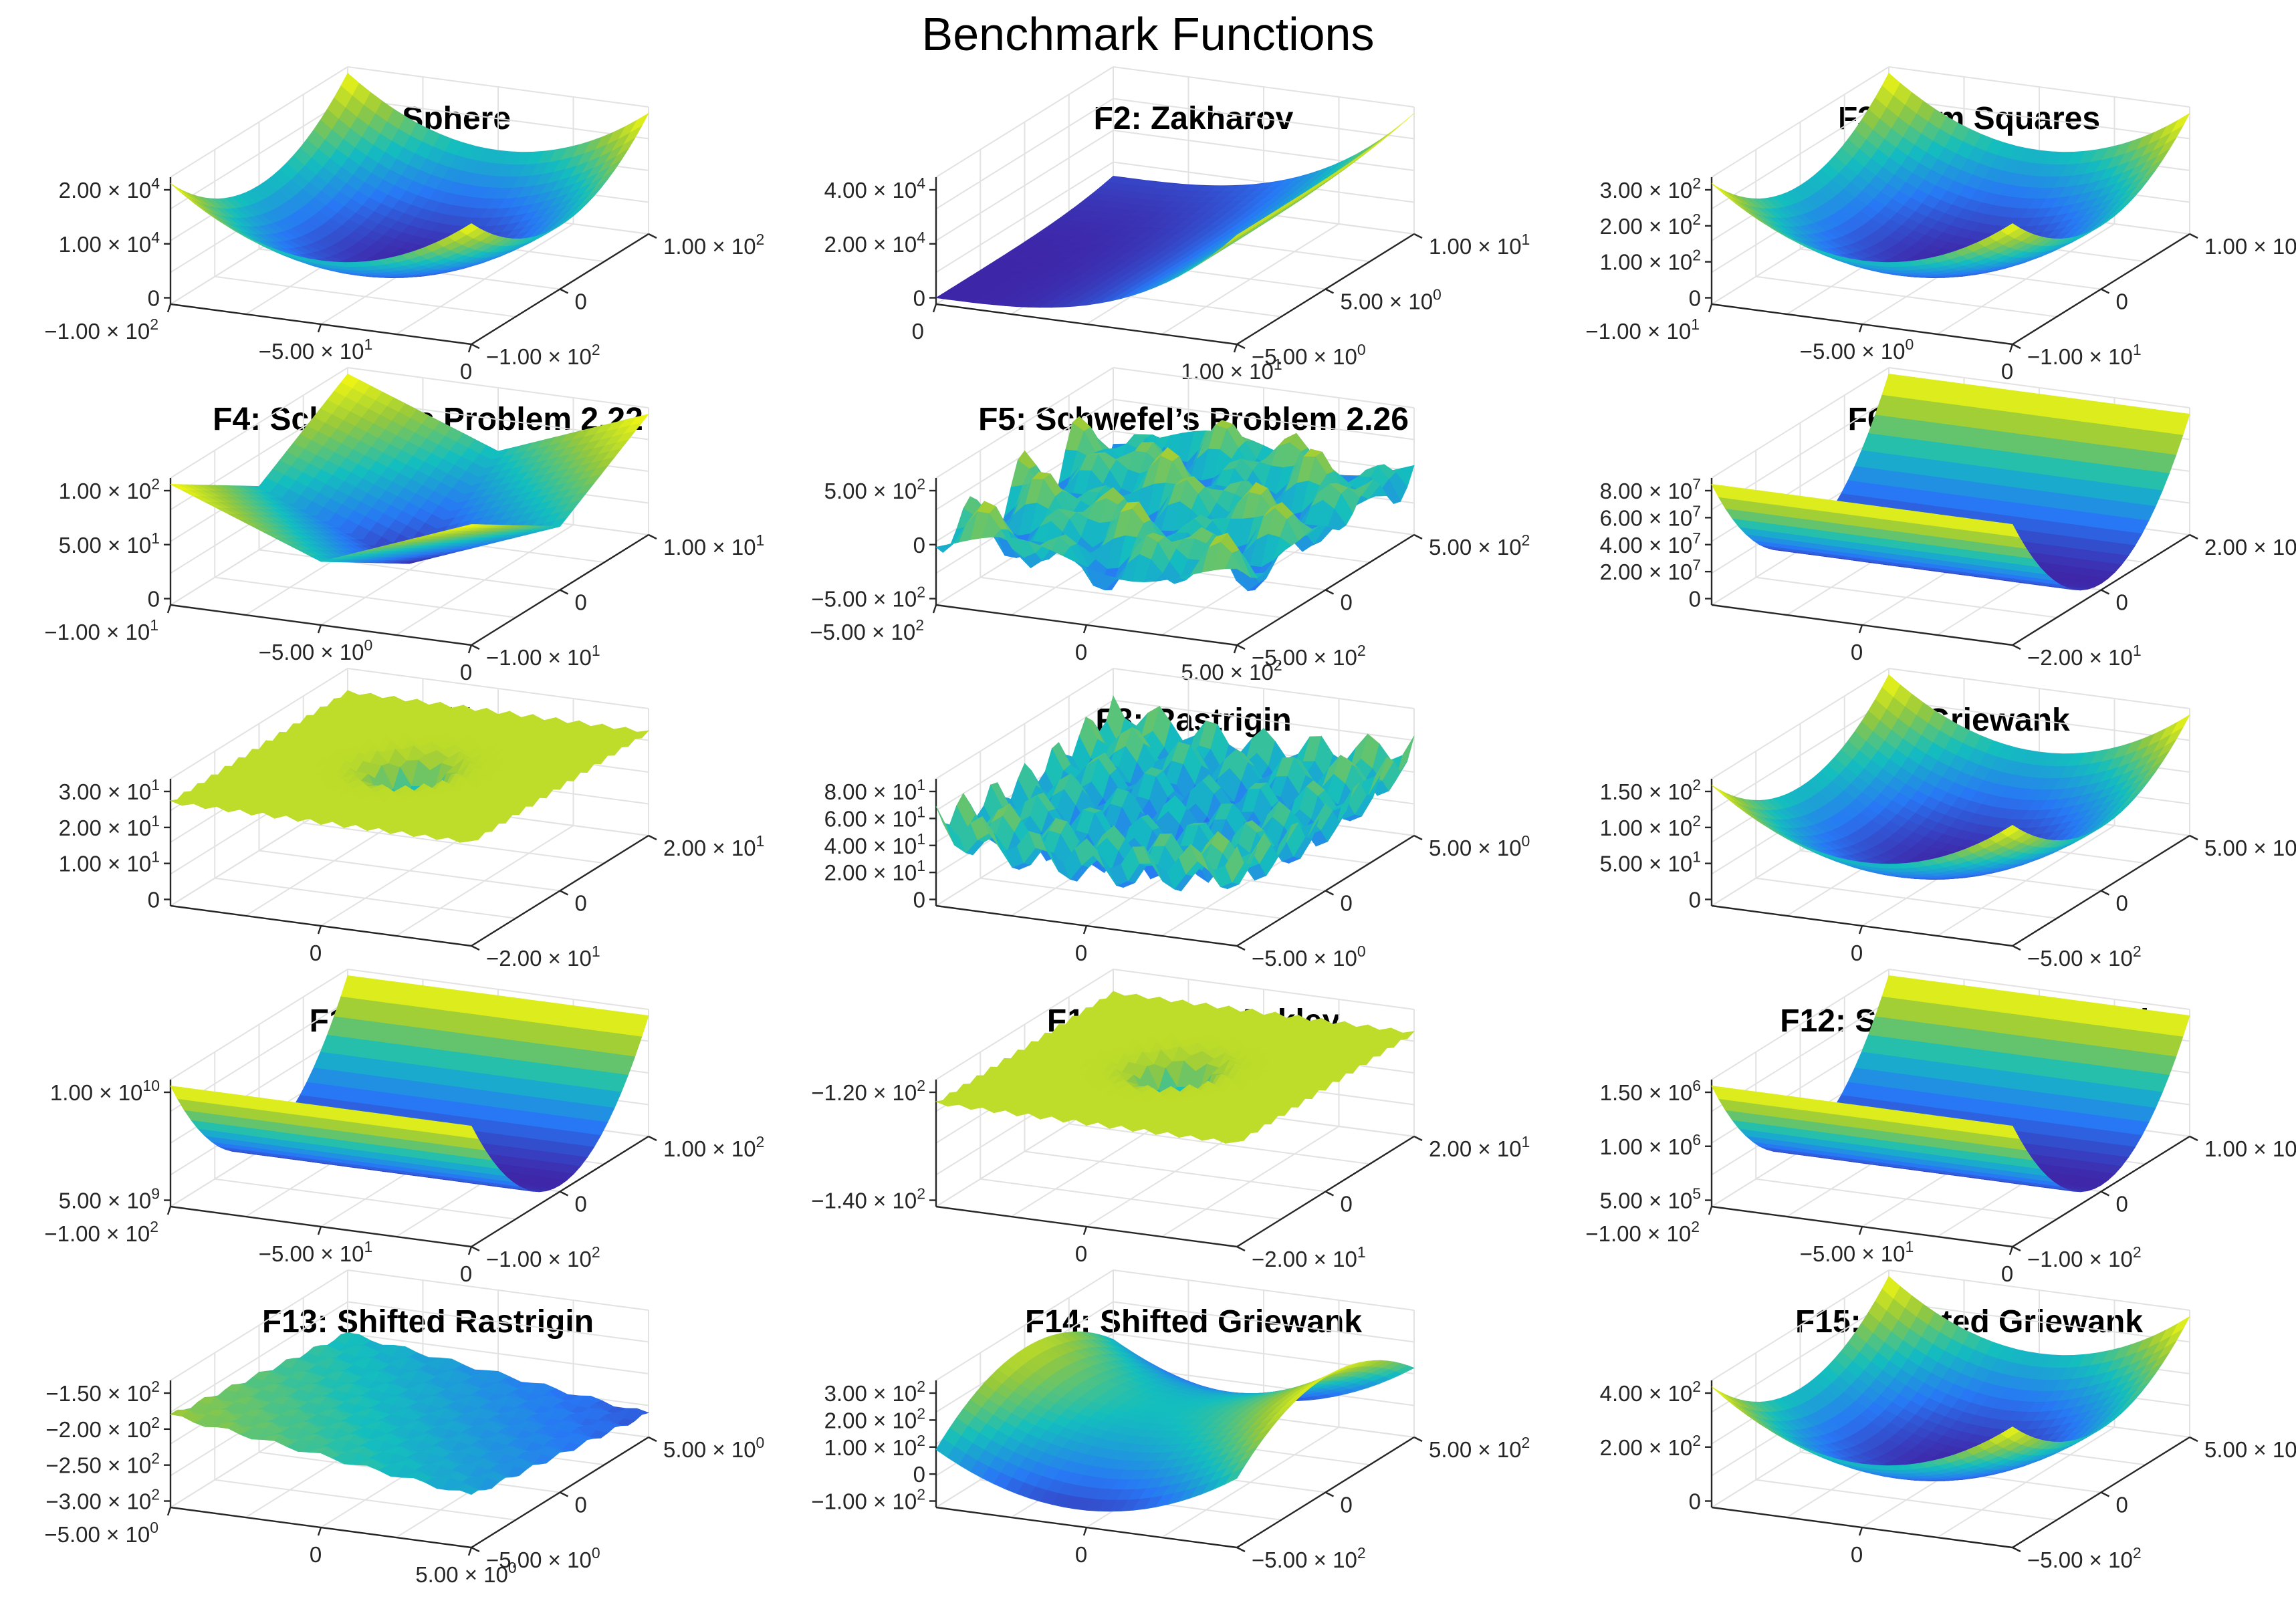 This screenshot has height=1607, width=2296. I want to click on z-tick-label: 5.00 × 10¹, so click(109, 543).